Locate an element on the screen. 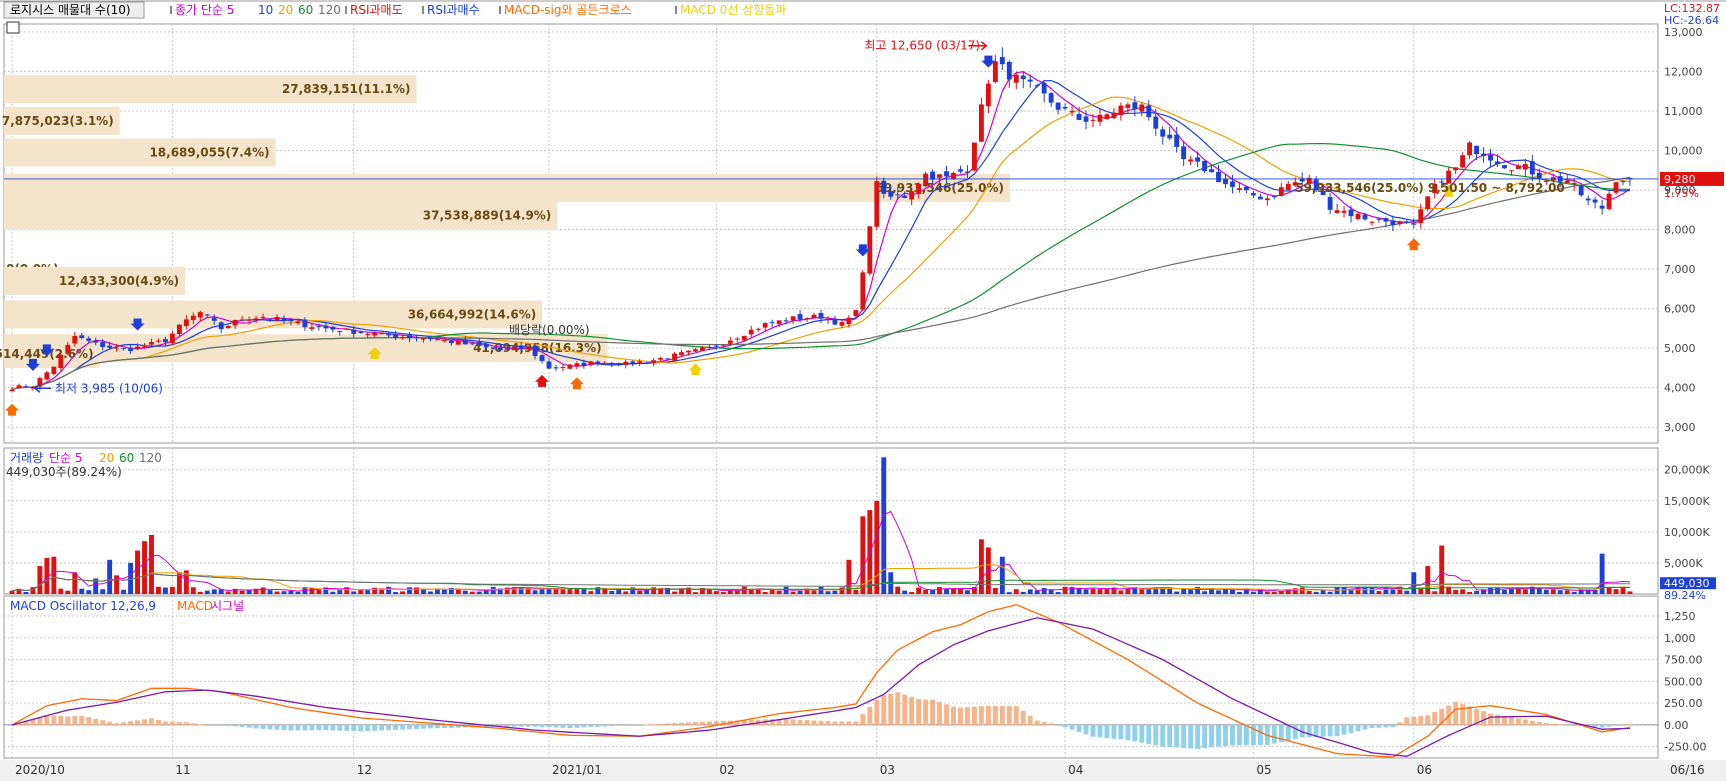 This screenshot has width=1726, height=784. volume-legend-item: 120 is located at coordinates (150, 458).